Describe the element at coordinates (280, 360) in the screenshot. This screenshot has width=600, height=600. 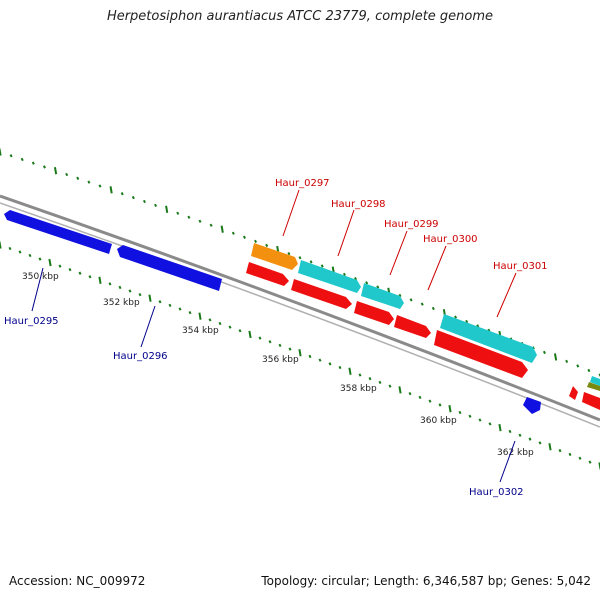
I see `scale-label-356: 356 kbp` at that location.